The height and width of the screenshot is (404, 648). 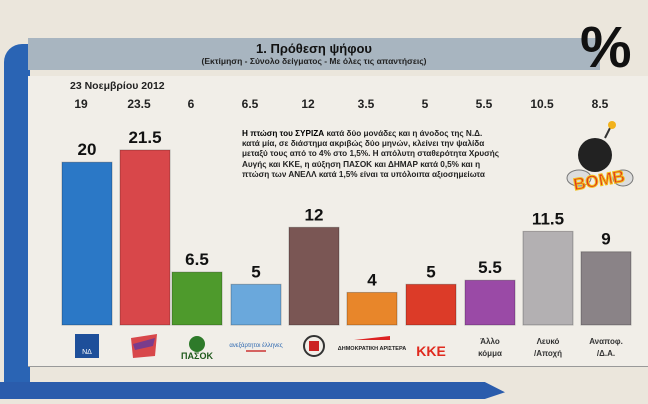 What do you see at coordinates (605, 239) in the screenshot?
I see `value-label: 9` at bounding box center [605, 239].